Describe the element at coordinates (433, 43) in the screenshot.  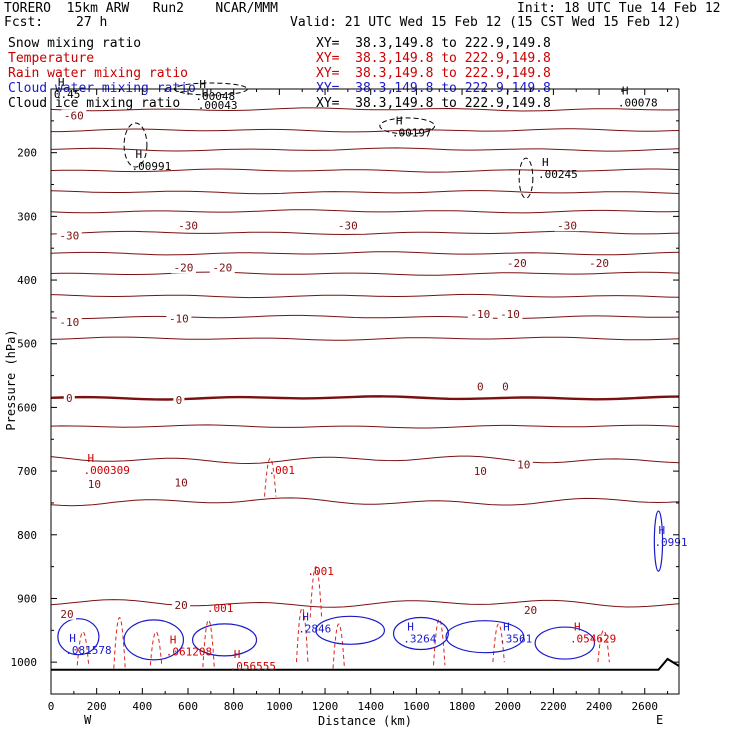
I see `legend-snow-xy: XY= 38.3,149.8 to 222.9,149.8` at that location.